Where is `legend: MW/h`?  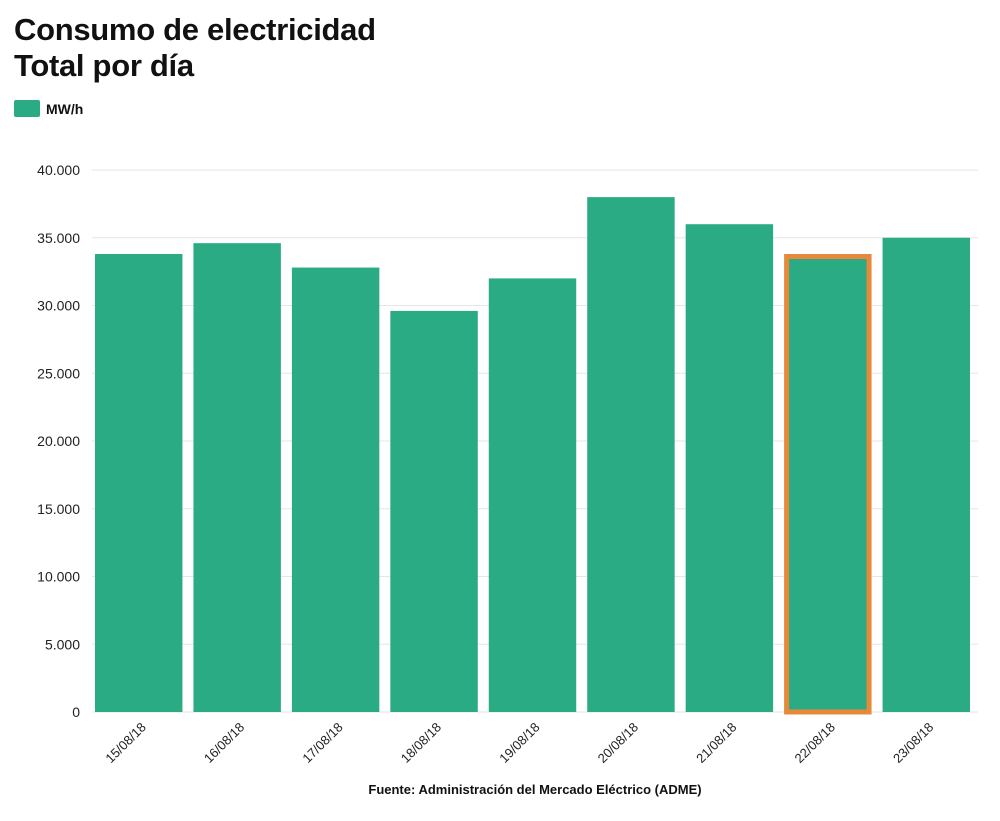
legend: MW/h is located at coordinates (48, 108).